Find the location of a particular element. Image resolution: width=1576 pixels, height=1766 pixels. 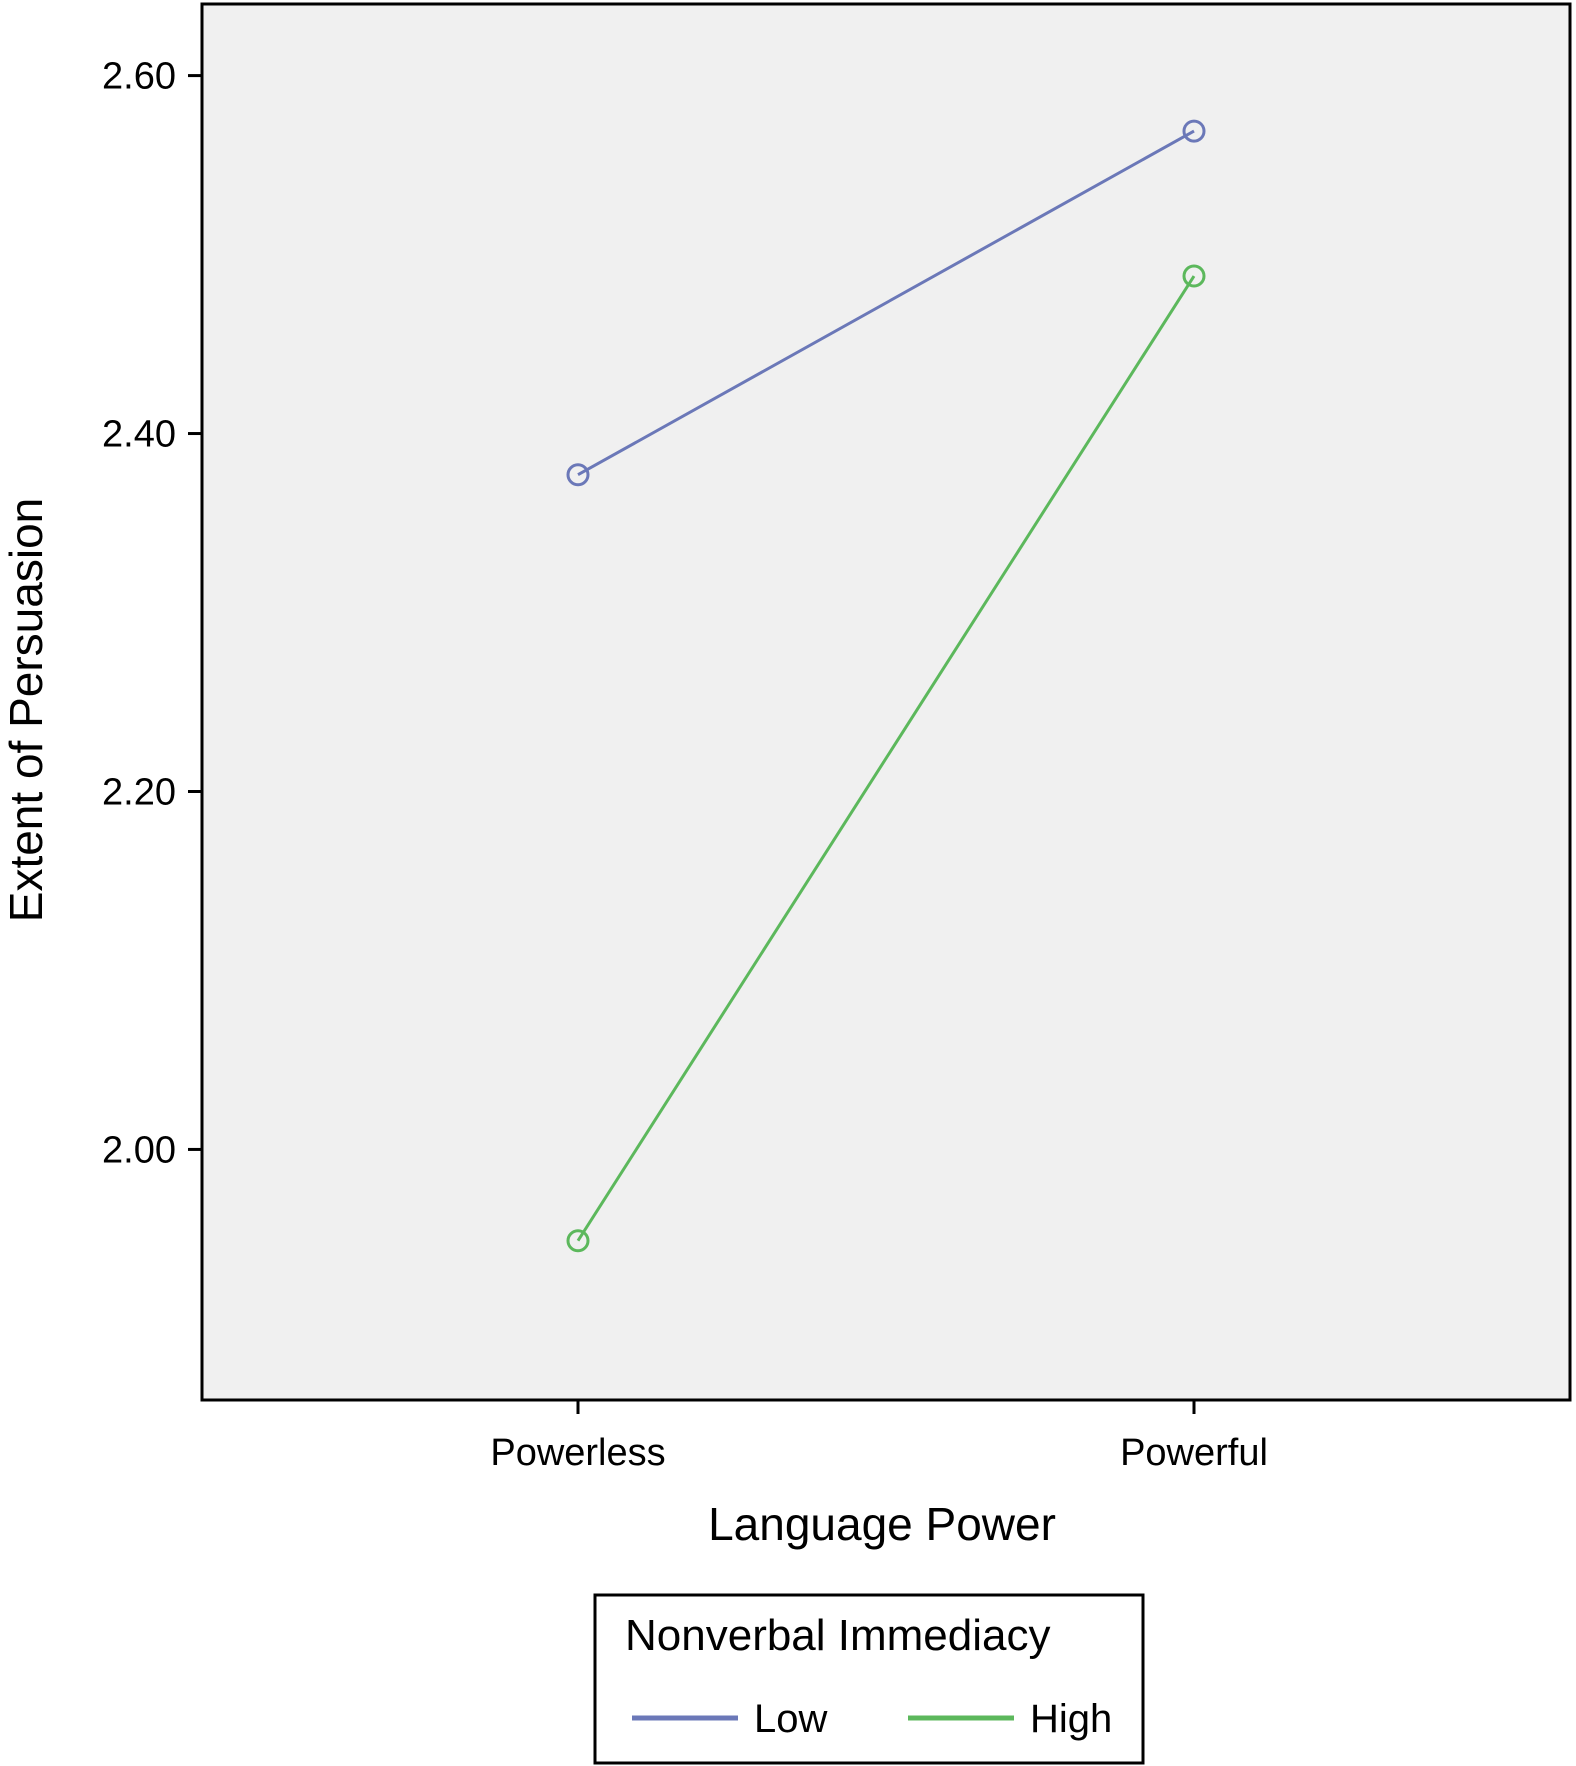

y-axis: 2.00 2.20 2.40 2.60 is located at coordinates (152, 613).